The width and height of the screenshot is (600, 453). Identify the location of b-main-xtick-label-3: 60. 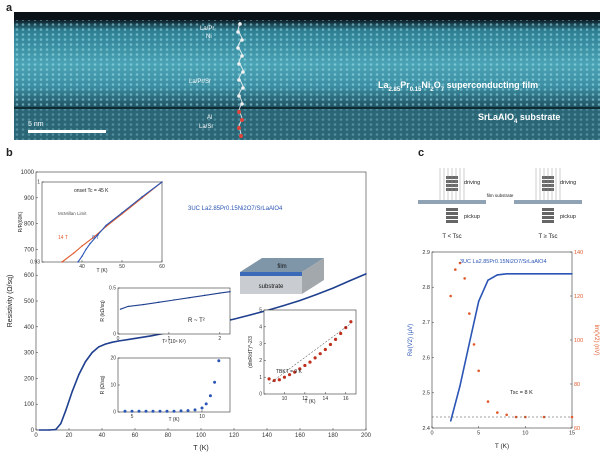
(135, 436).